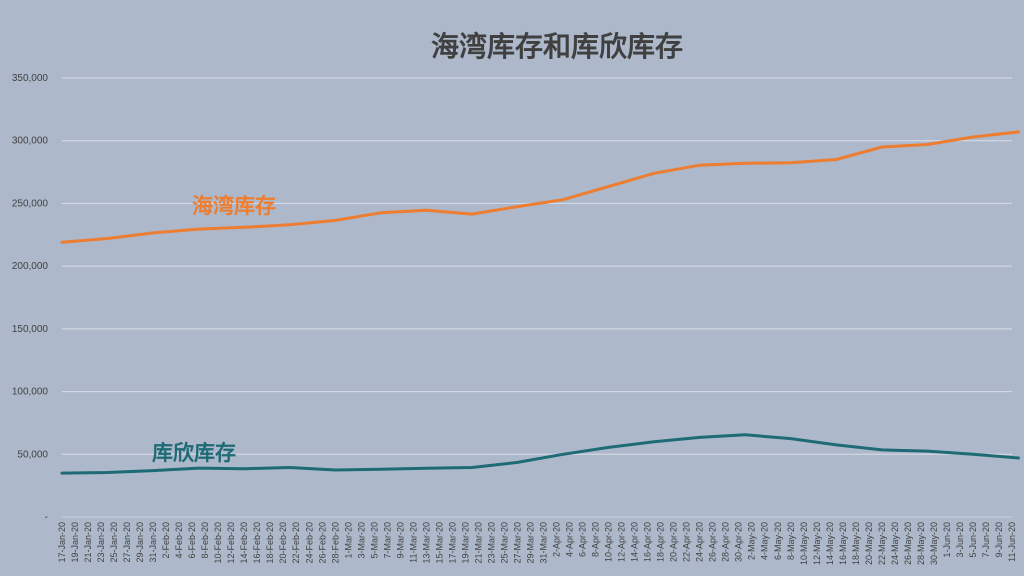  I want to click on x-tick-label: 23-Jan-20, so click(101, 542).